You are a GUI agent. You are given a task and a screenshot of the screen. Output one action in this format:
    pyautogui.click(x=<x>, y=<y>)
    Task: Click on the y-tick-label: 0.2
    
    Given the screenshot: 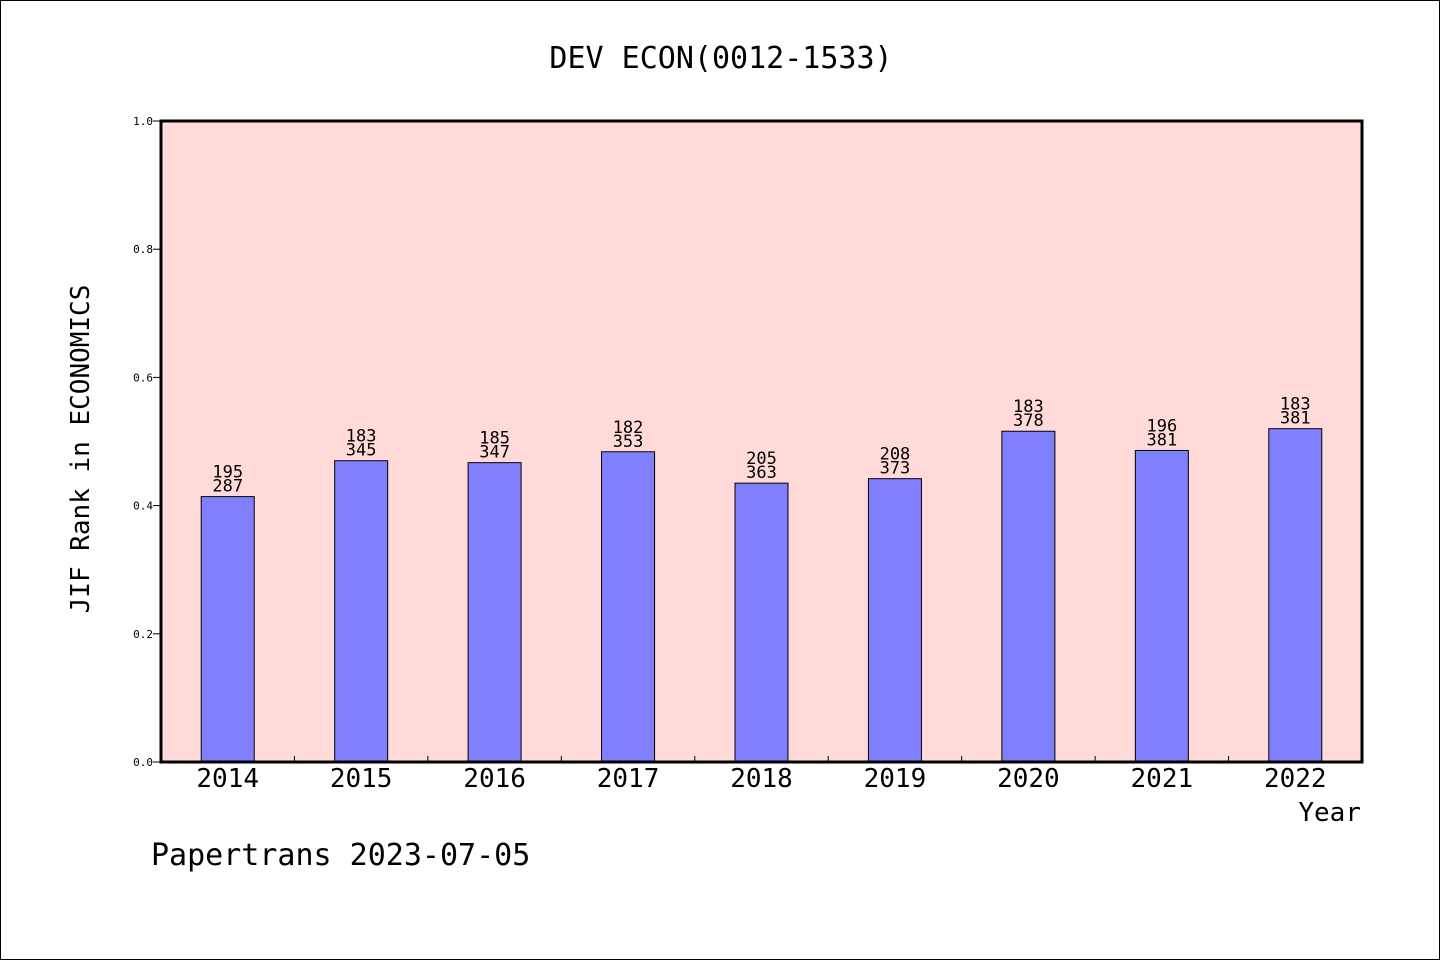 What is the action you would take?
    pyautogui.click(x=143, y=634)
    